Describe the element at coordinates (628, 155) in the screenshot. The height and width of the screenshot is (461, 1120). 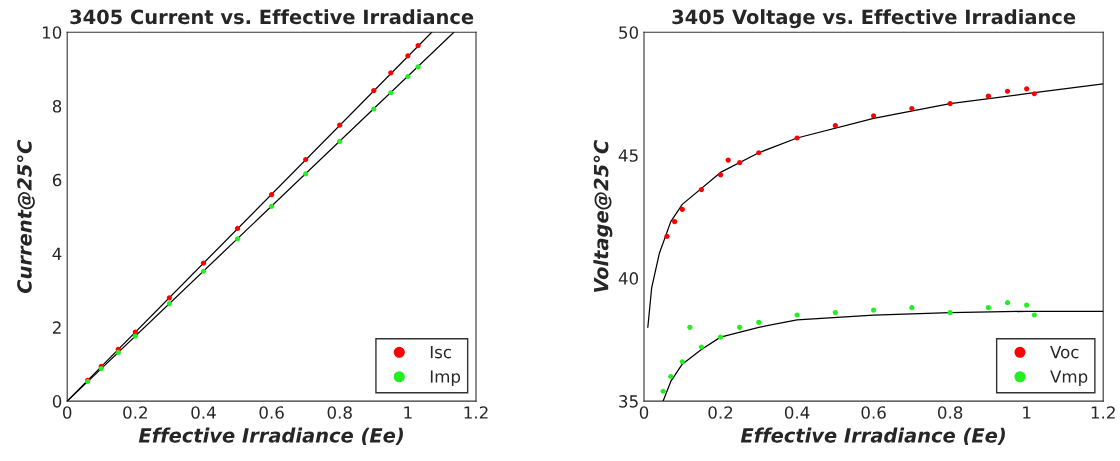
I see `y-tick-label: 45` at that location.